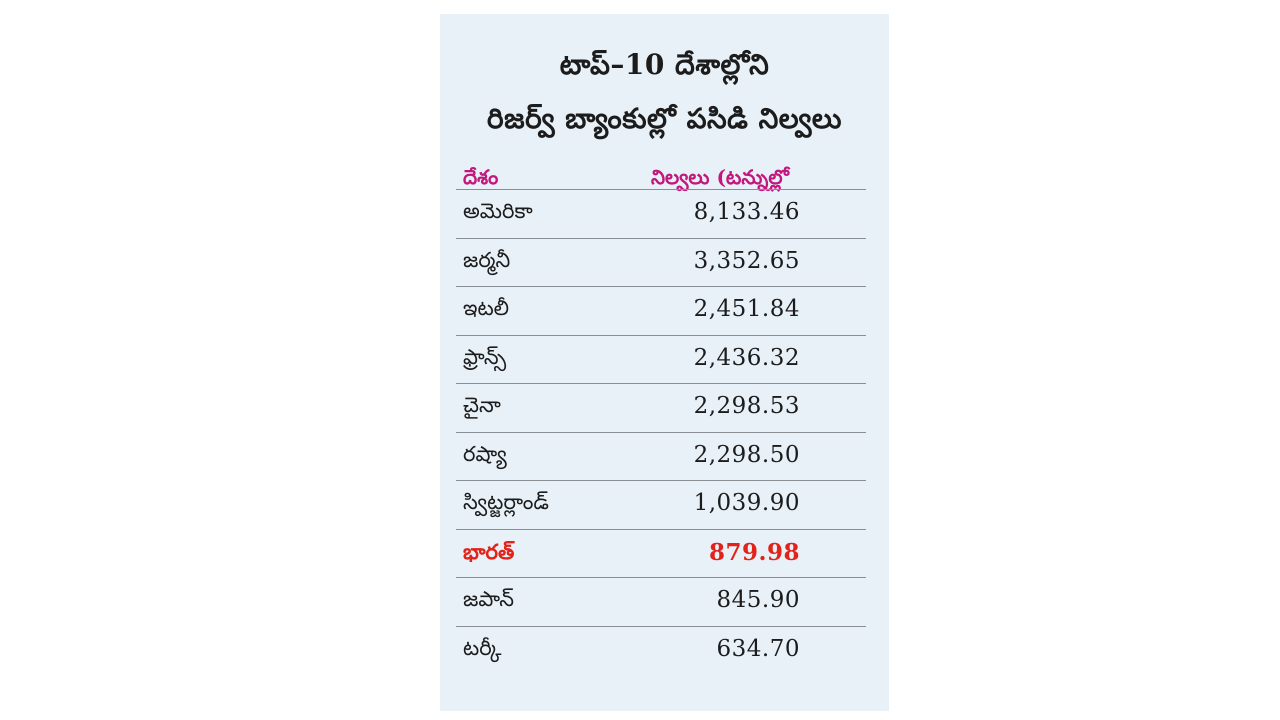 Image resolution: width=1280 pixels, height=720 pixels. What do you see at coordinates (661, 262) in the screenshot?
I see `table-row: జర్మనీ 3,352.65` at bounding box center [661, 262].